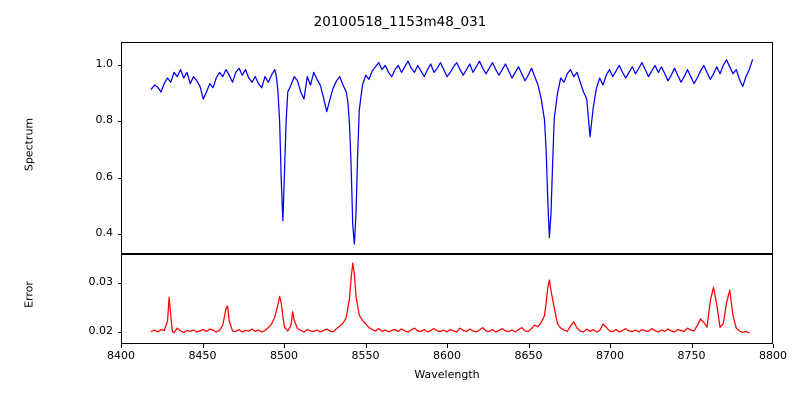  I want to click on x-tick-label: 8600, so click(447, 355).